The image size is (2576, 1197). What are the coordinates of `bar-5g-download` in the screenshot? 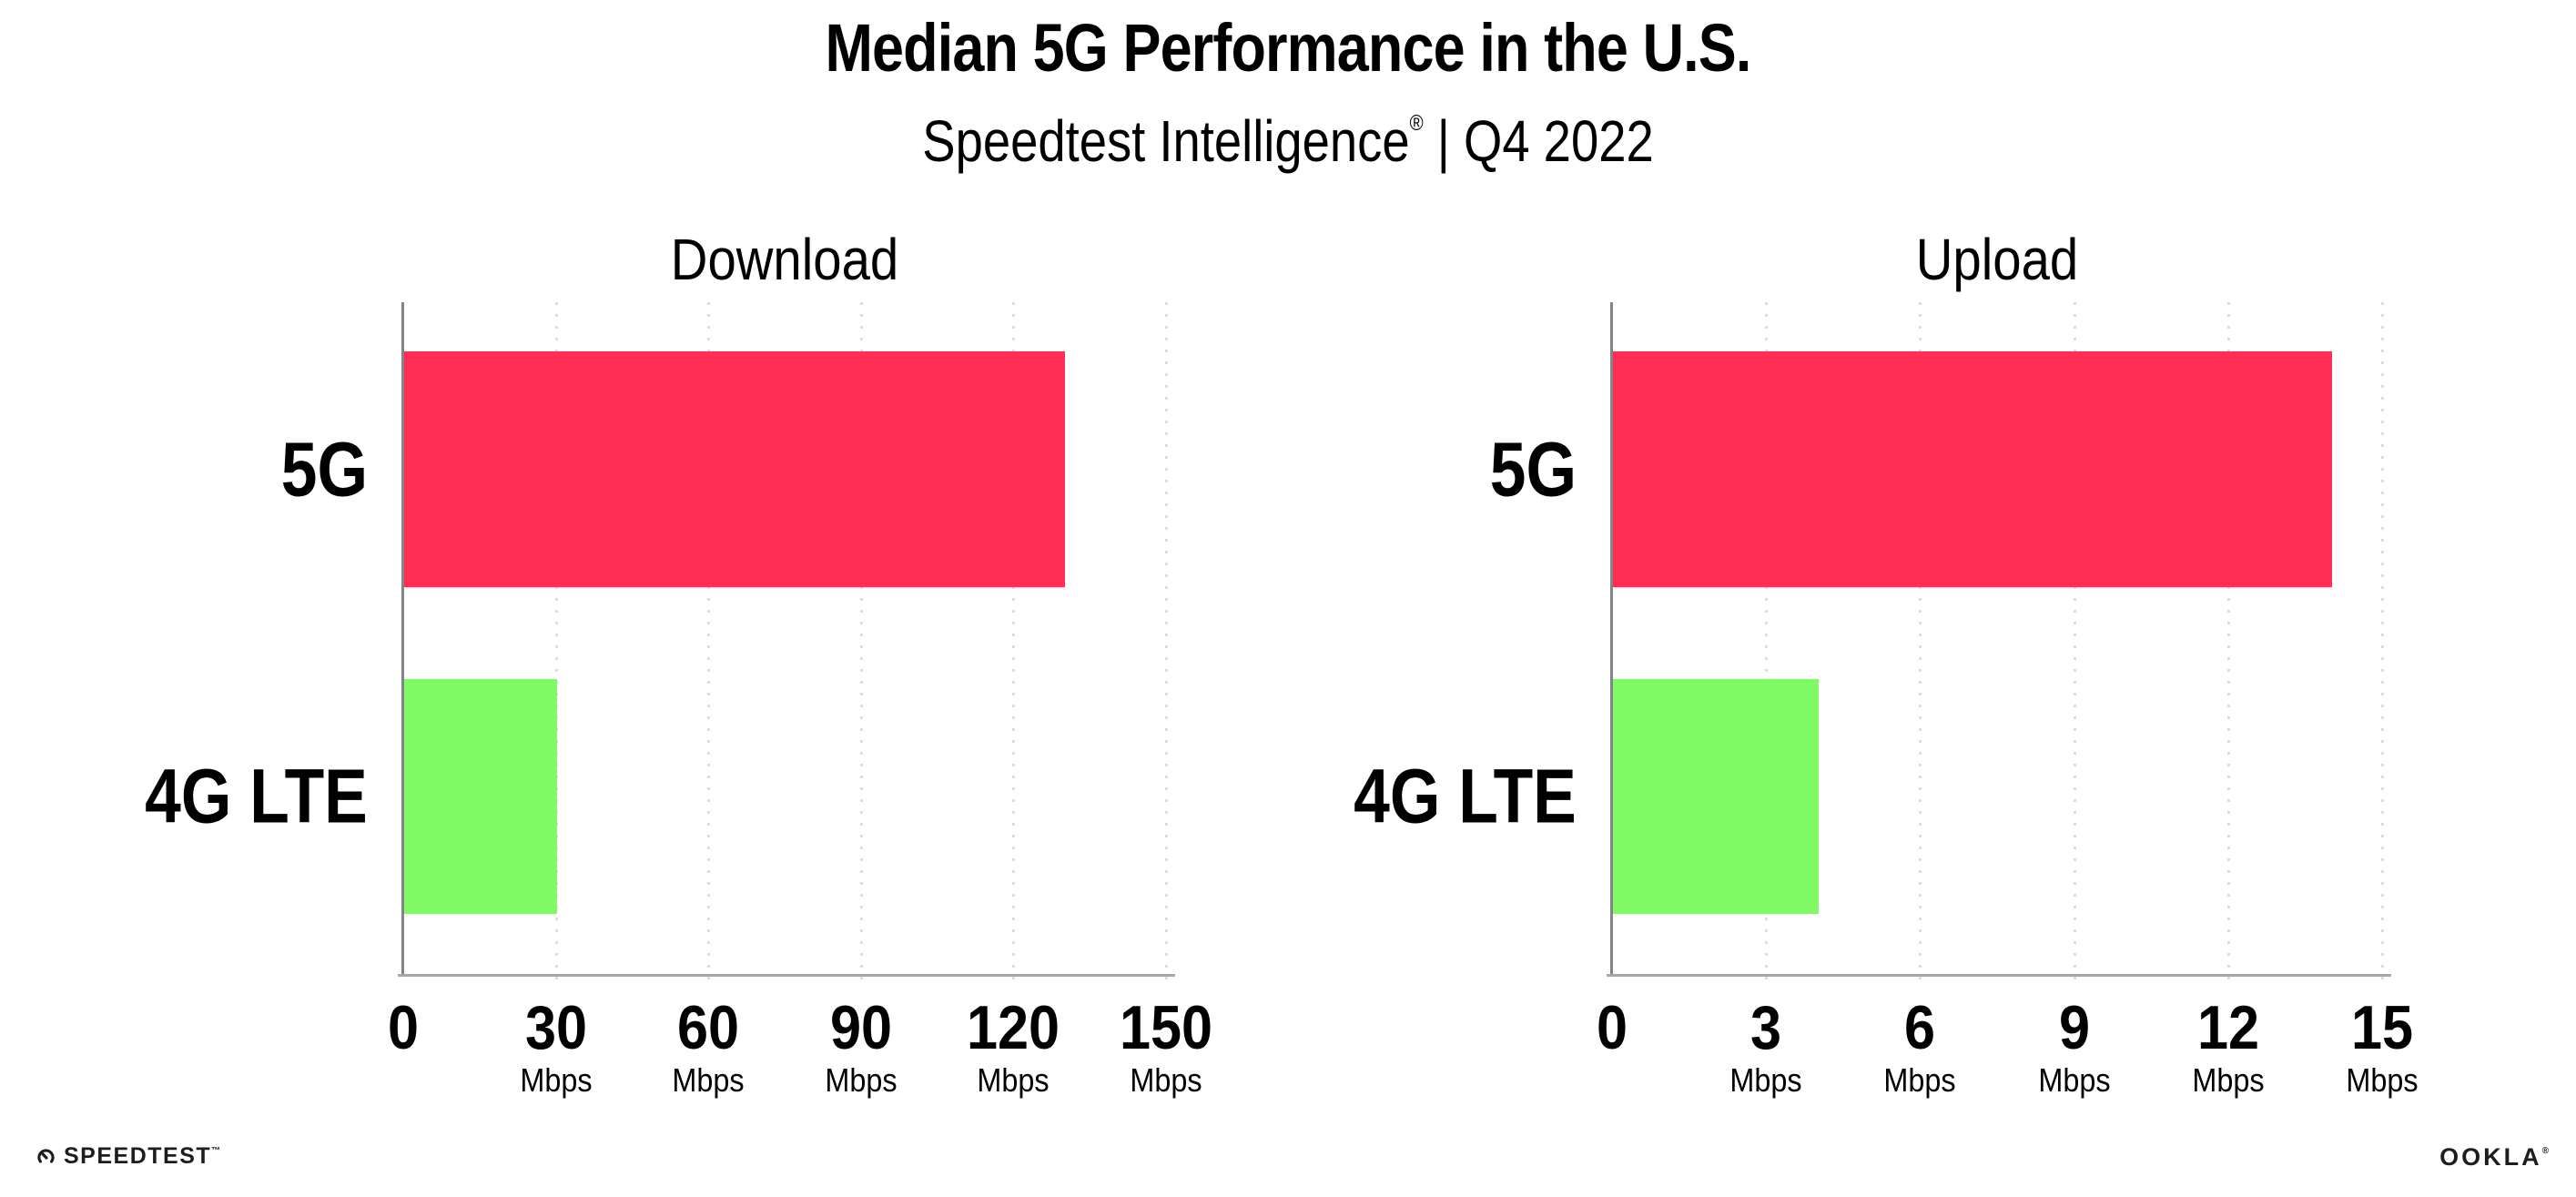 It's located at (735, 469).